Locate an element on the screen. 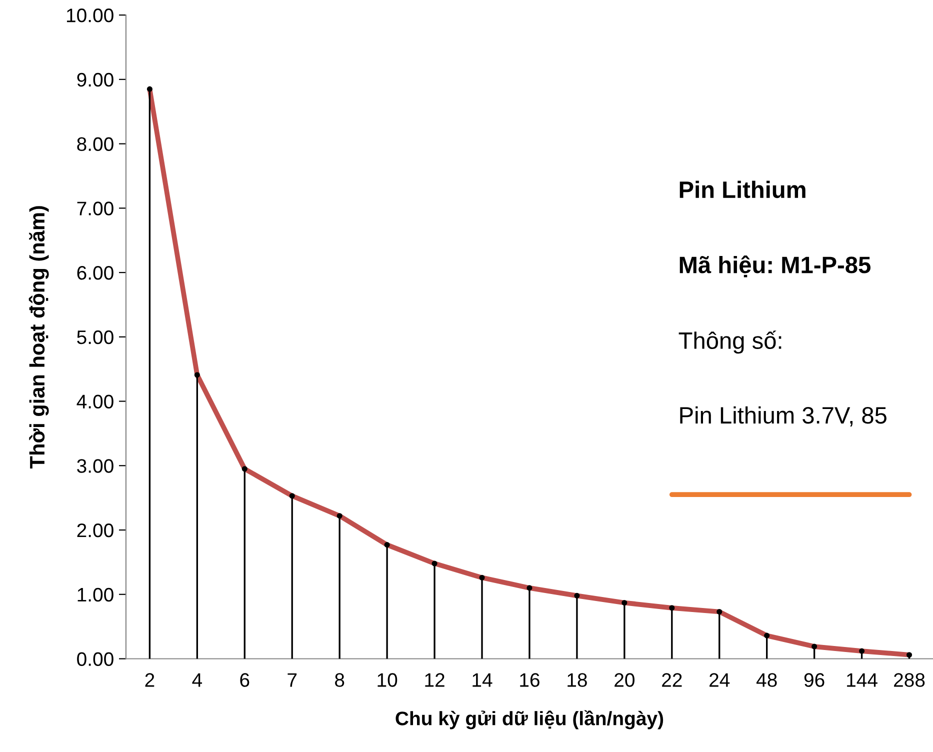  x-tick-label: 16 is located at coordinates (530, 680).